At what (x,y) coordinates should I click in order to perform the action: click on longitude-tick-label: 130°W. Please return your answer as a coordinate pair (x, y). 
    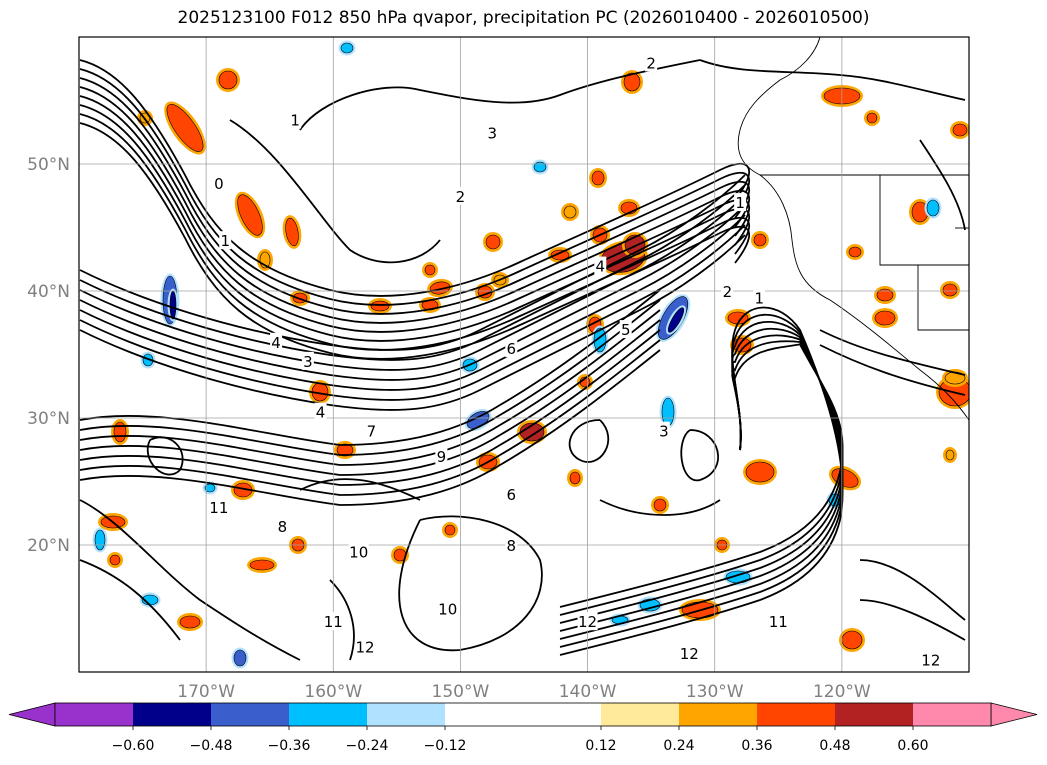
    Looking at the image, I should click on (715, 692).